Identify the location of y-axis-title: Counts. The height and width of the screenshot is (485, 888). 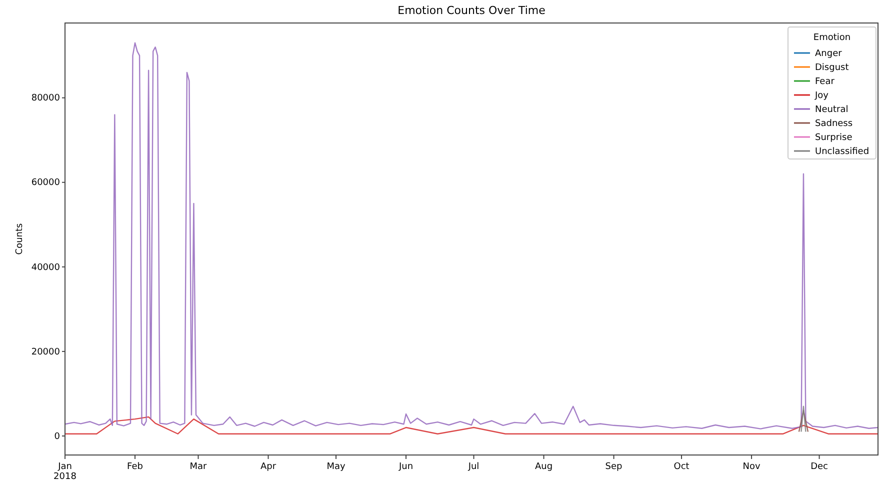
(20, 238).